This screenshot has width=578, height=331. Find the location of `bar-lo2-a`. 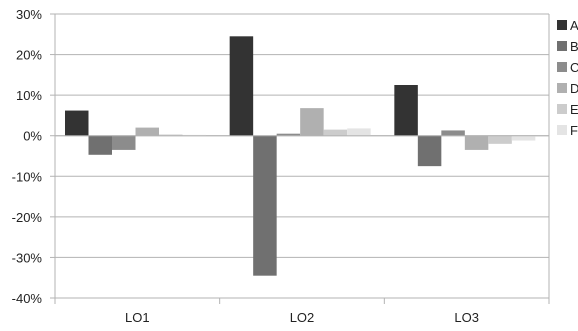

bar-lo2-a is located at coordinates (241, 86).